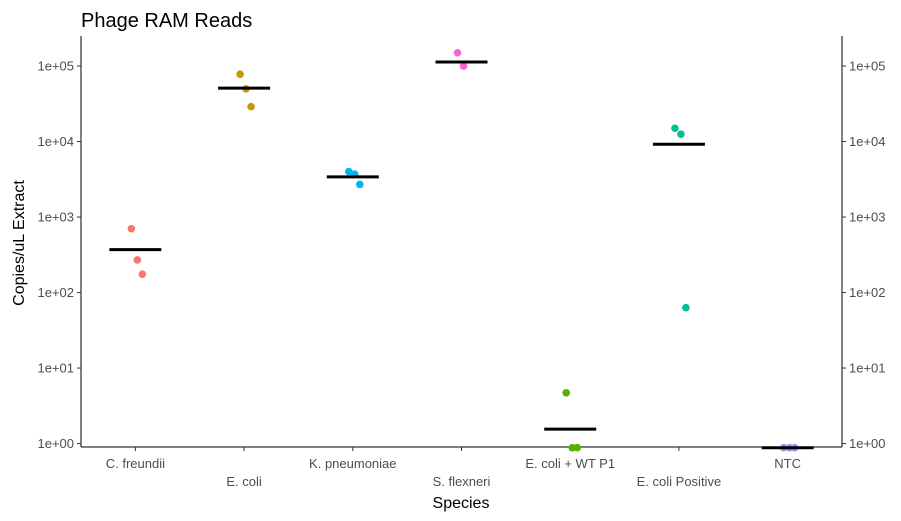 This screenshot has width=901, height=521. Describe the element at coordinates (352, 463) in the screenshot. I see `x-tick-label: K. pneumoniae` at that location.